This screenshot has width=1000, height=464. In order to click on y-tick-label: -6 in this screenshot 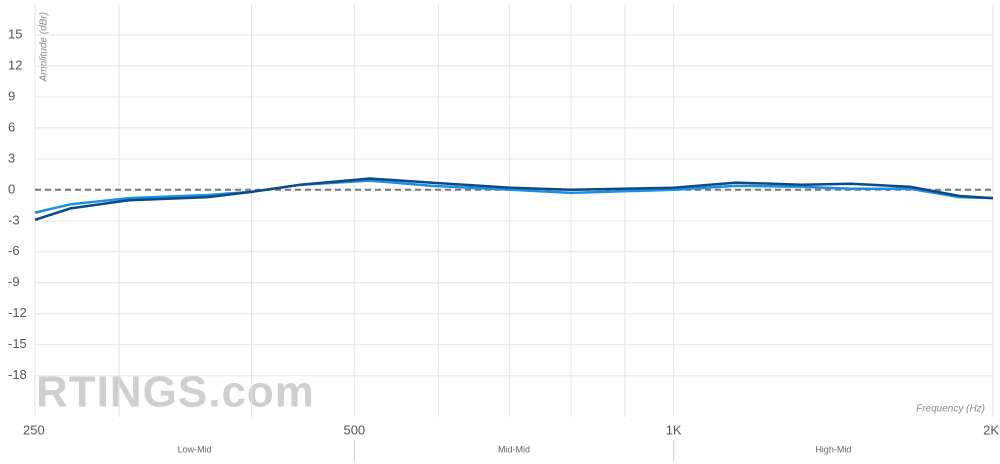, I will do `click(14, 250)`.